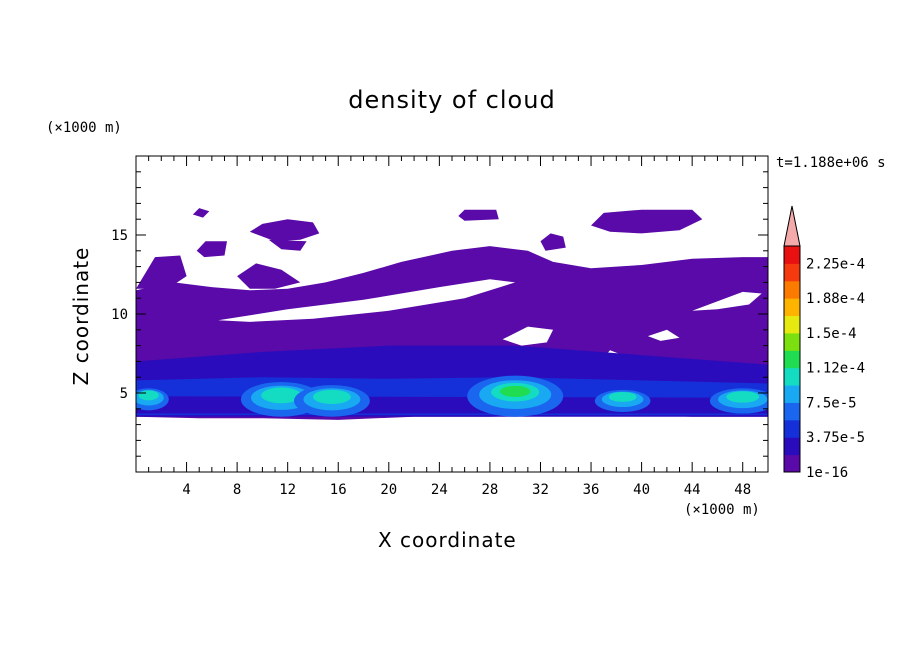  Describe the element at coordinates (338, 490) in the screenshot. I see `x-tick-label: 16` at that location.